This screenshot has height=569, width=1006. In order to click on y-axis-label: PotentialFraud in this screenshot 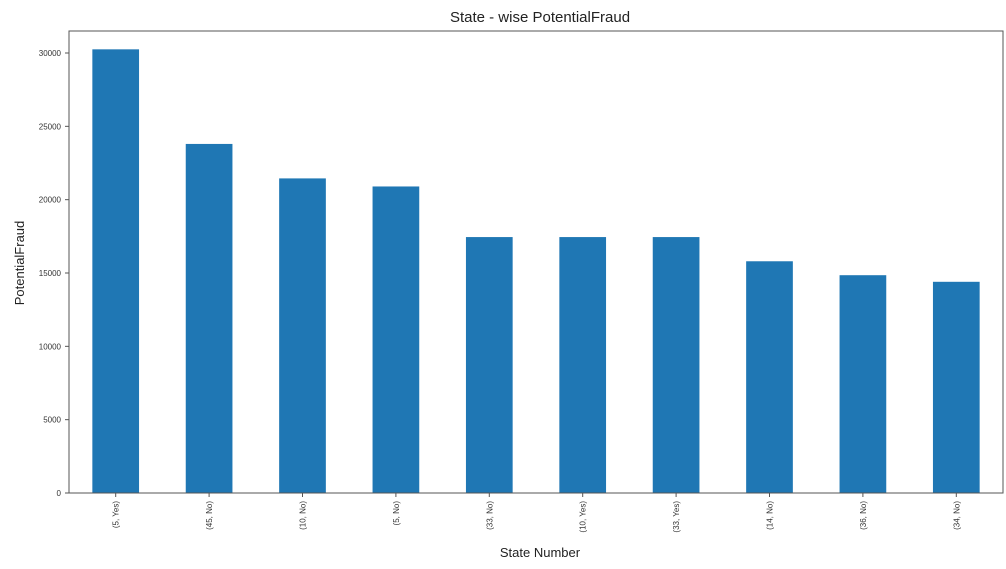, I will do `click(19, 263)`.